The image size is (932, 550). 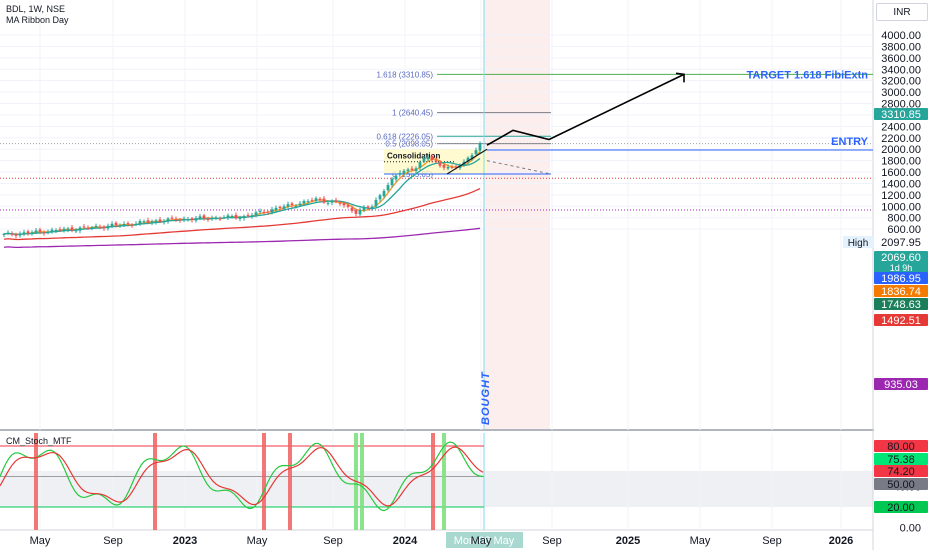 What do you see at coordinates (901, 258) in the screenshot?
I see `price-label: 2069.60` at bounding box center [901, 258].